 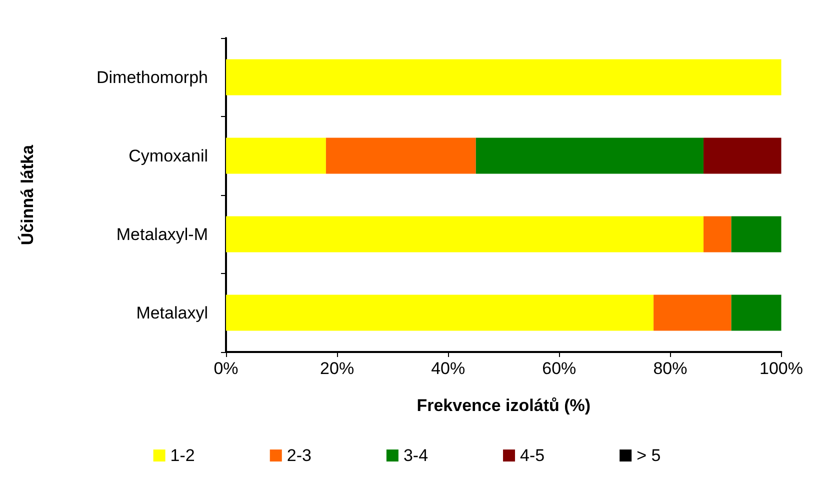 What do you see at coordinates (162, 234) in the screenshot?
I see `y-tick-label: Metalaxyl-M` at bounding box center [162, 234].